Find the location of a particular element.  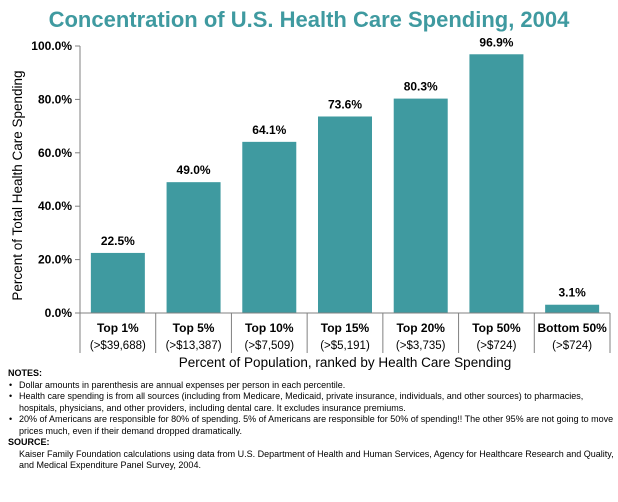

y-axis-title: Percent of Total Health Care Spending is located at coordinates (17, 185).